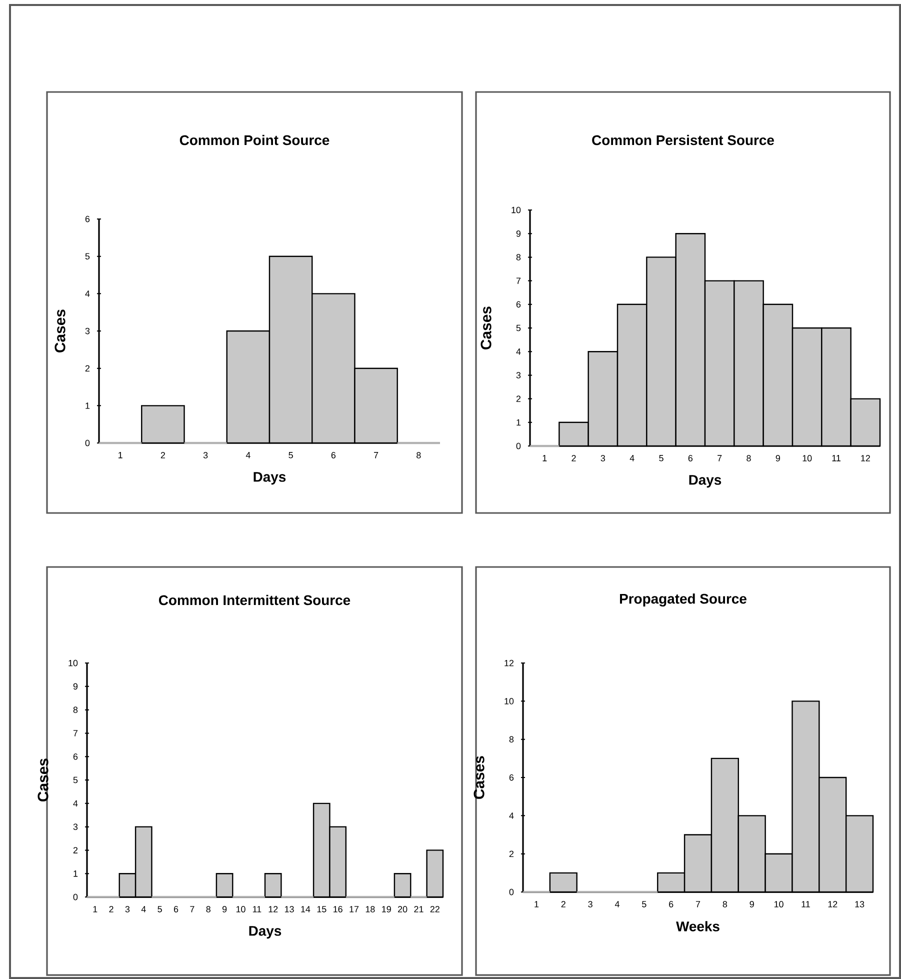 This screenshot has height=979, width=901. What do you see at coordinates (419, 909) in the screenshot?
I see `x-tick-label: 21` at bounding box center [419, 909].